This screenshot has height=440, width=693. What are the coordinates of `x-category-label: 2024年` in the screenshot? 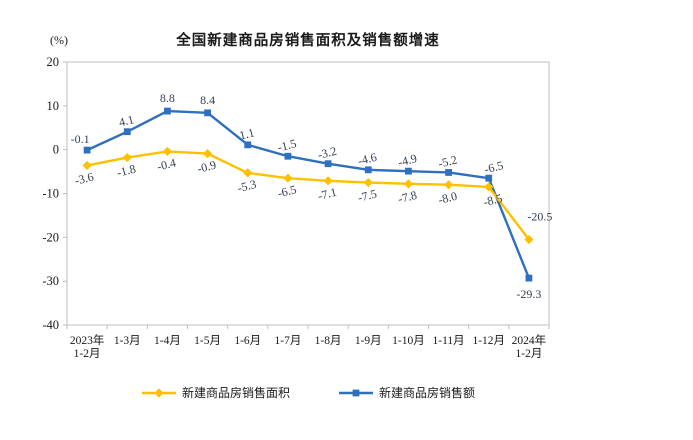 It's located at (529, 340).